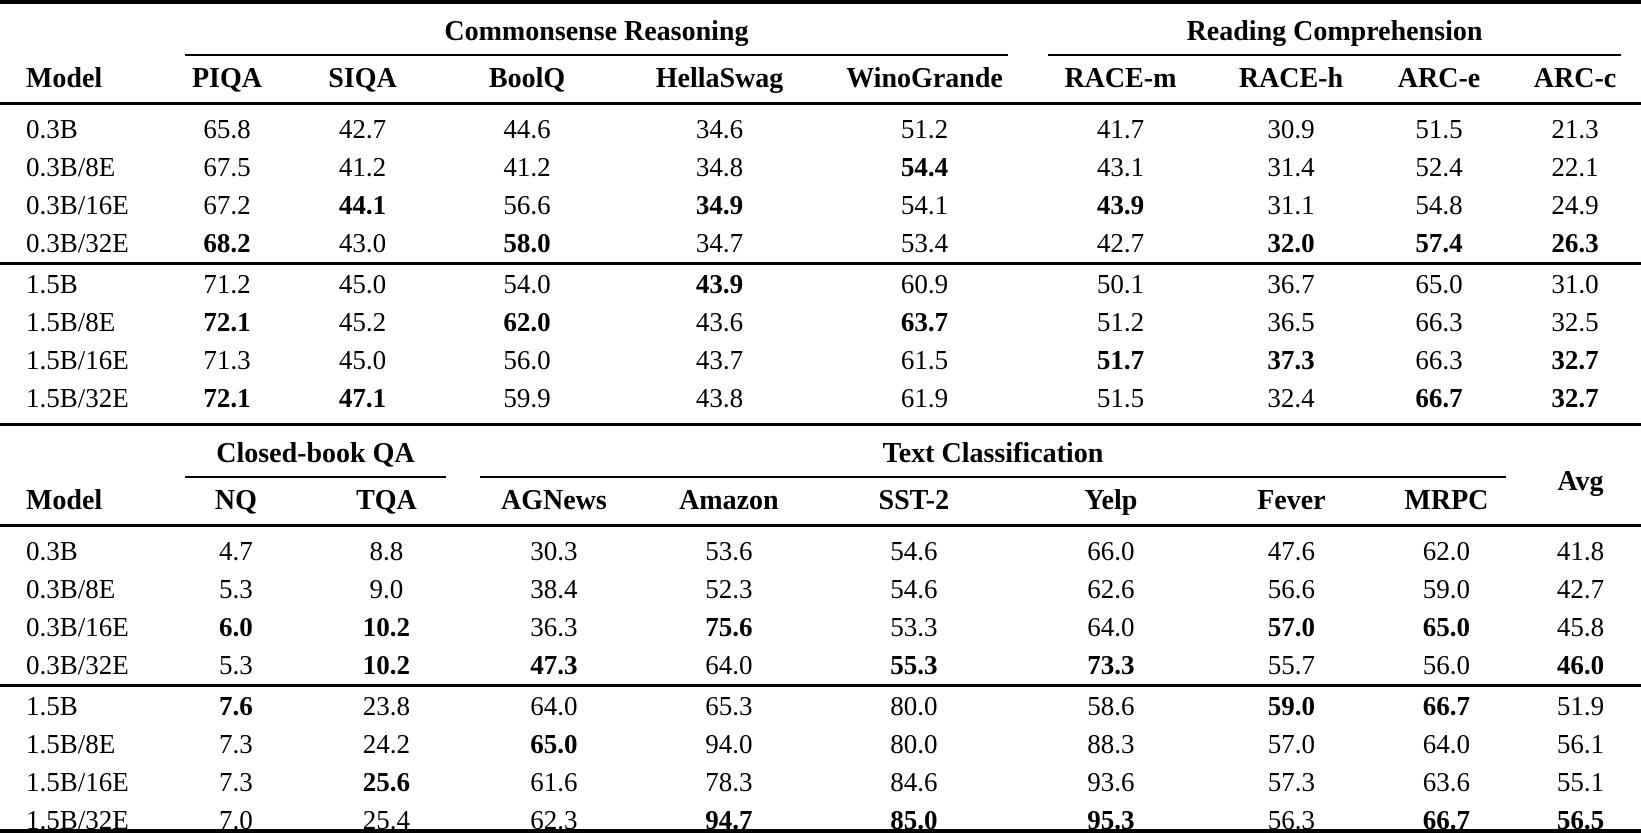 Image resolution: width=1641 pixels, height=833 pixels. What do you see at coordinates (924, 166) in the screenshot?
I see `value-cell: 54.4` at bounding box center [924, 166].